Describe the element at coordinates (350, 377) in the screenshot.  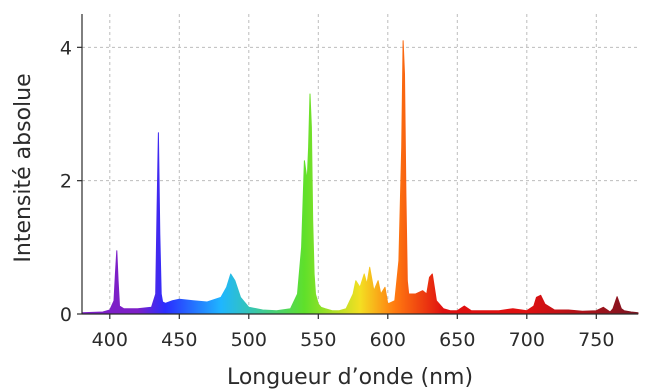
I see `x-axis-title: Longueur d’onde (nm)` at that location.